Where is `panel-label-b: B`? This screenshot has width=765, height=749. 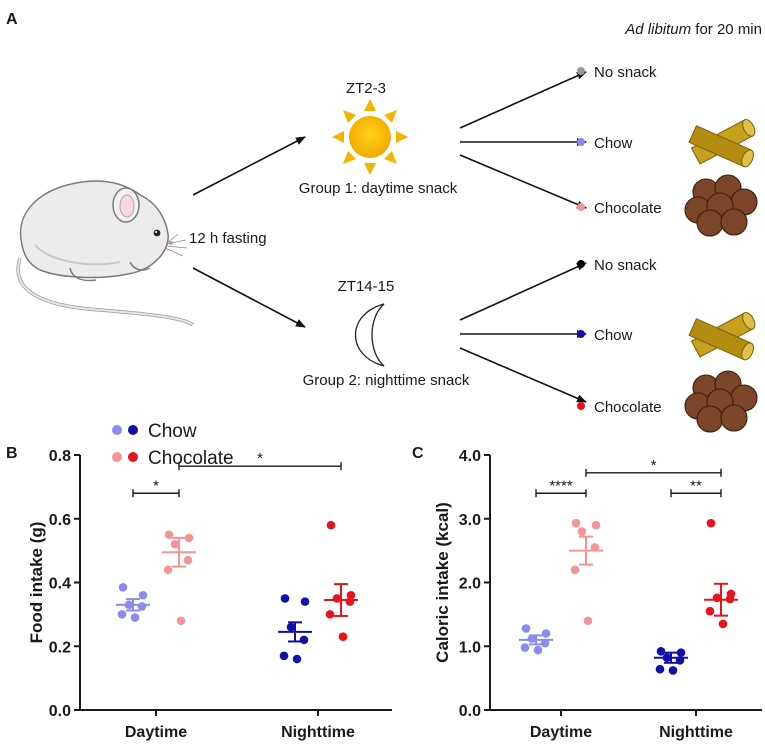 panel-label-b: B is located at coordinates (12, 453).